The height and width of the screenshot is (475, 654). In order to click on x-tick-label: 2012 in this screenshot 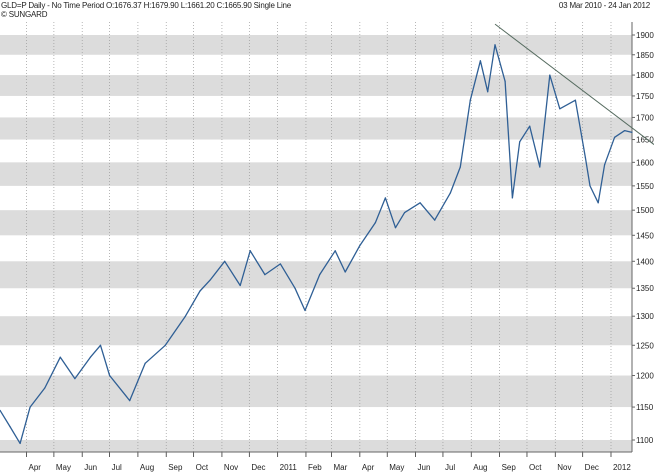, I will do `click(622, 467)`.